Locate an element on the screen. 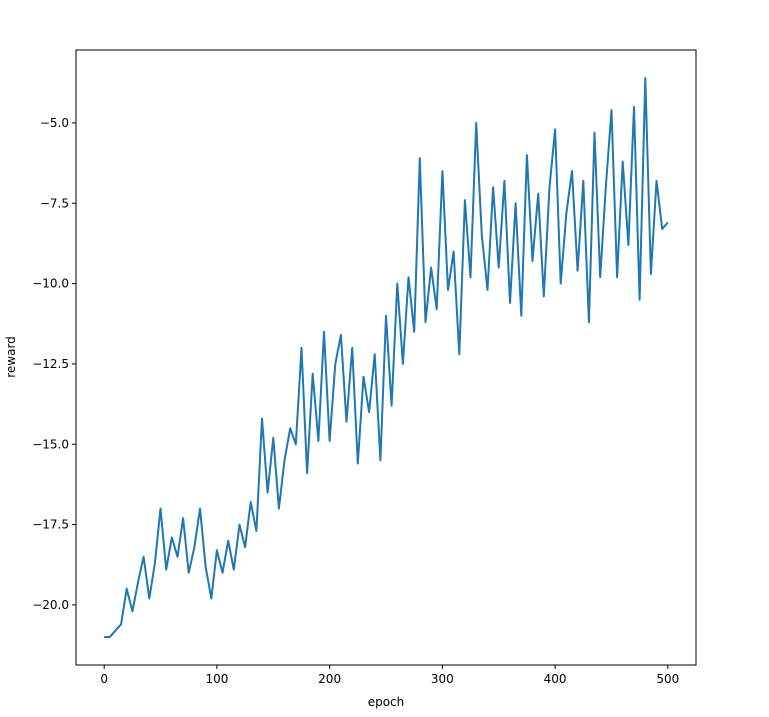 The width and height of the screenshot is (769, 717). y-tick-label: −15.0 is located at coordinates (50, 444).